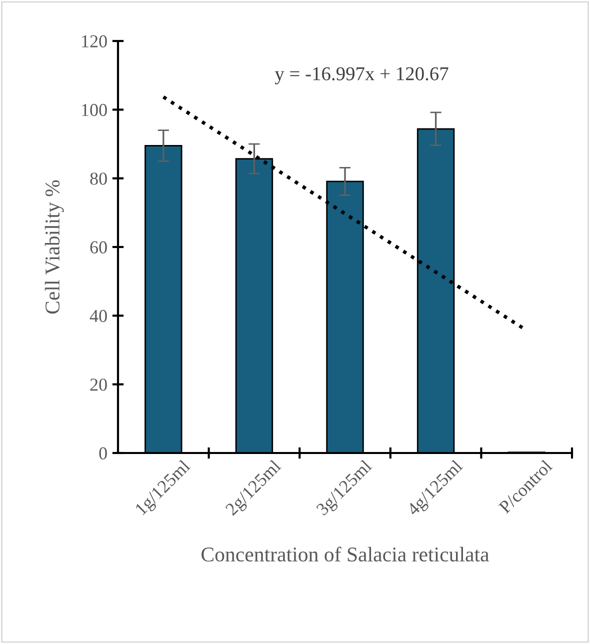 This screenshot has width=590, height=644. What do you see at coordinates (346, 554) in the screenshot?
I see `x-axis-title: Concentration of Salacia reticulata` at bounding box center [346, 554].